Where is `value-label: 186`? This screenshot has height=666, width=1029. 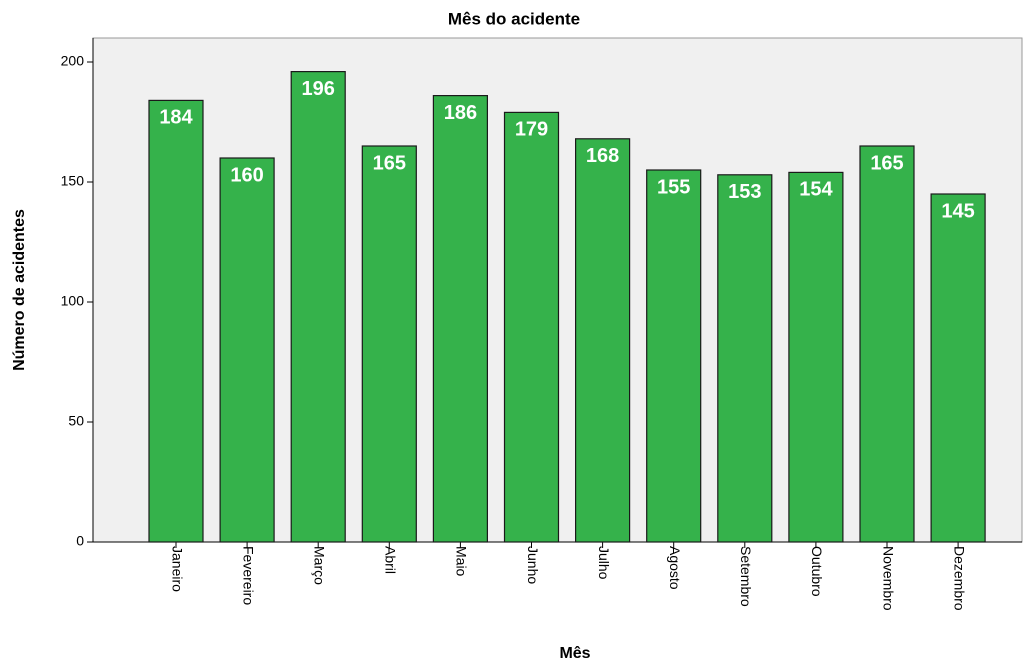 value-label: 186 is located at coordinates (460, 113).